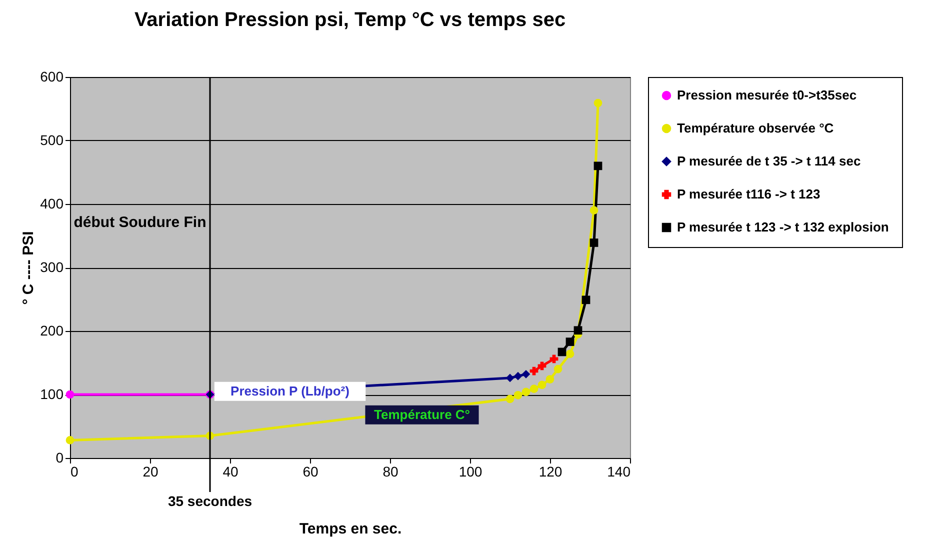 This screenshot has width=938, height=559. I want to click on annotation: Pression P (Lb/po²), so click(290, 390).